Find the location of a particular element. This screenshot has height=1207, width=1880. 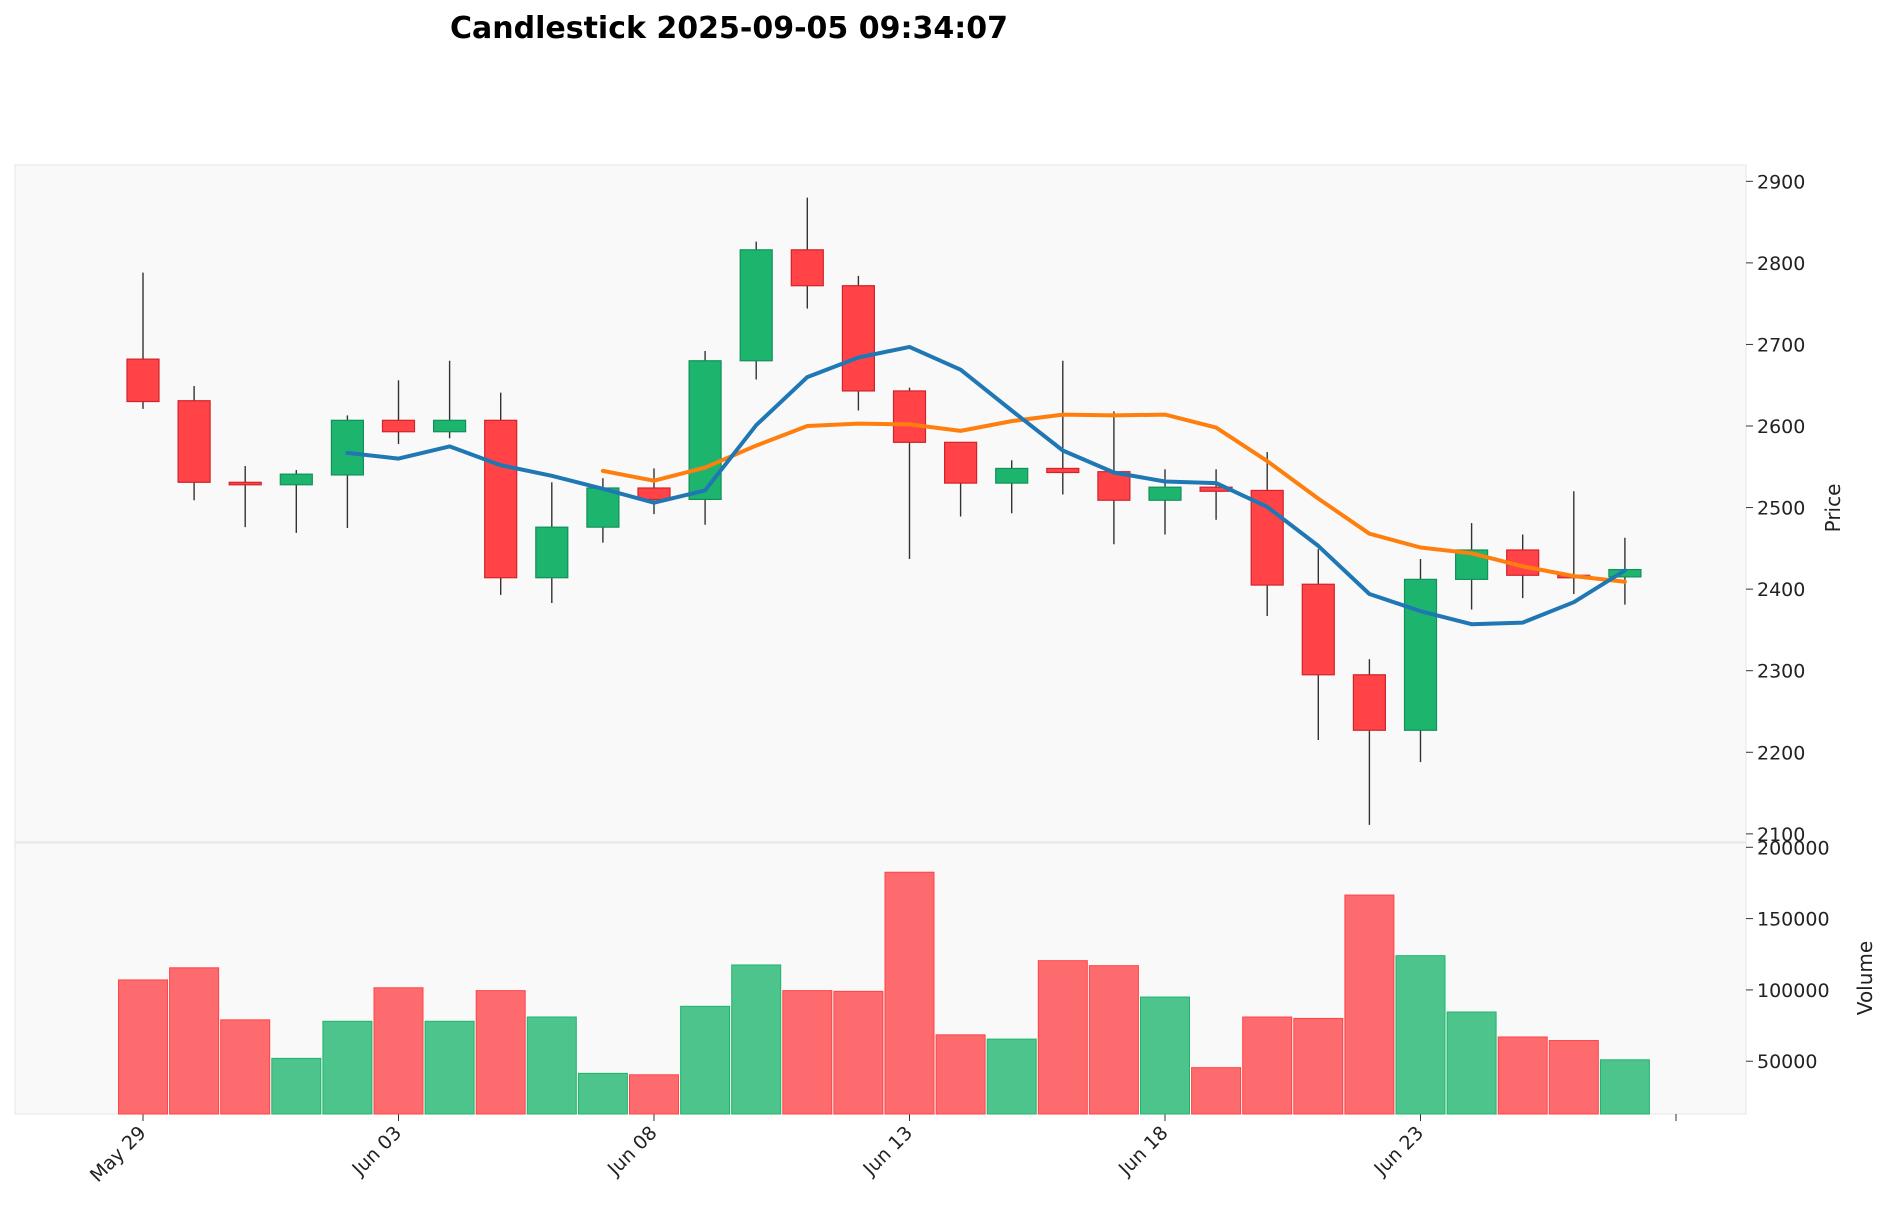

price-tick-label: 2200 is located at coordinates (1781, 753).